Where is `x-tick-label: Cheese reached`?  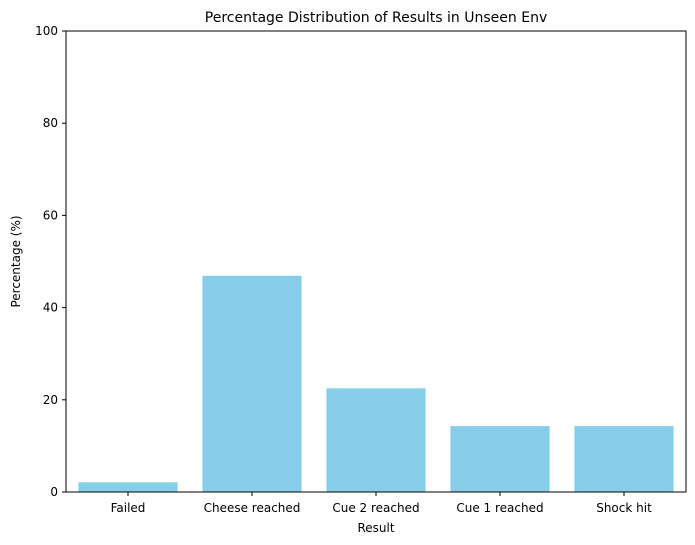
x-tick-label: Cheese reached is located at coordinates (252, 508).